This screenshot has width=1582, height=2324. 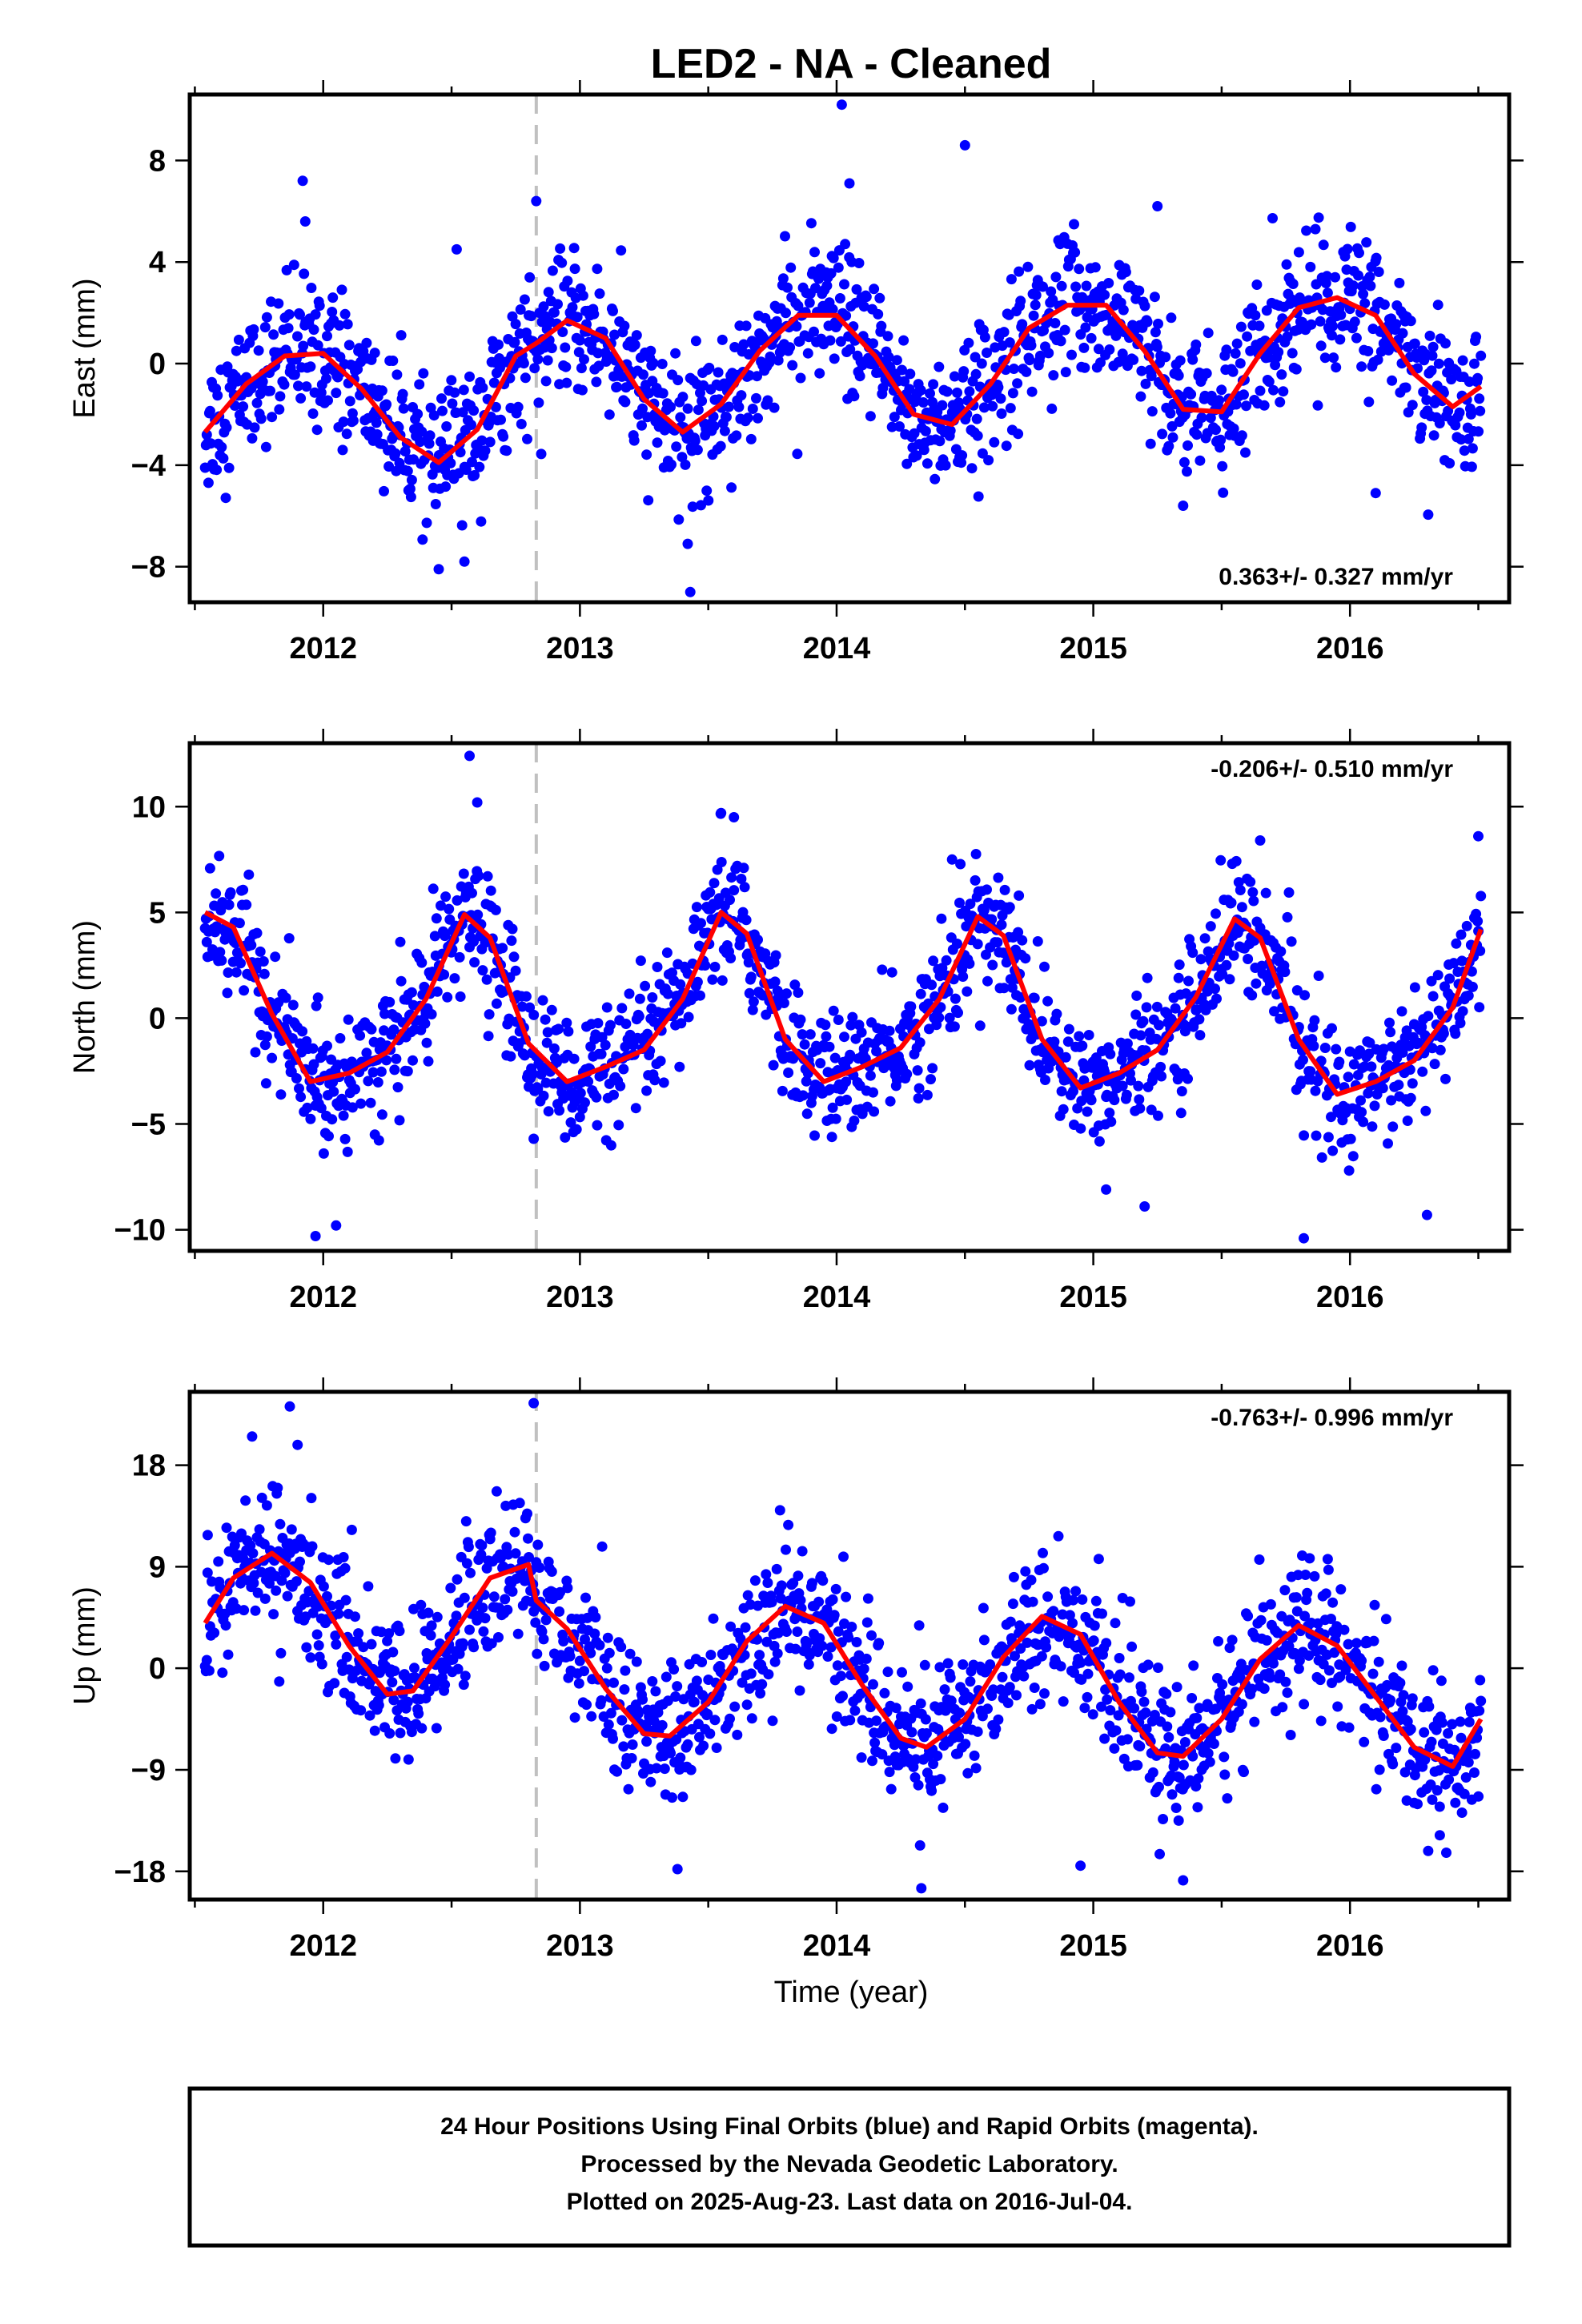 I want to click on east-outlier-point, so click(x=1183, y=506).